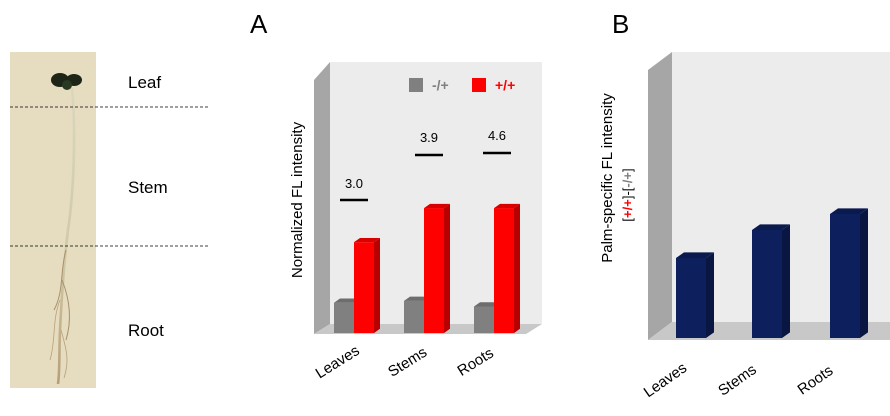  What do you see at coordinates (354, 183) in the screenshot?
I see `annotation-leaves: 3.0` at bounding box center [354, 183].